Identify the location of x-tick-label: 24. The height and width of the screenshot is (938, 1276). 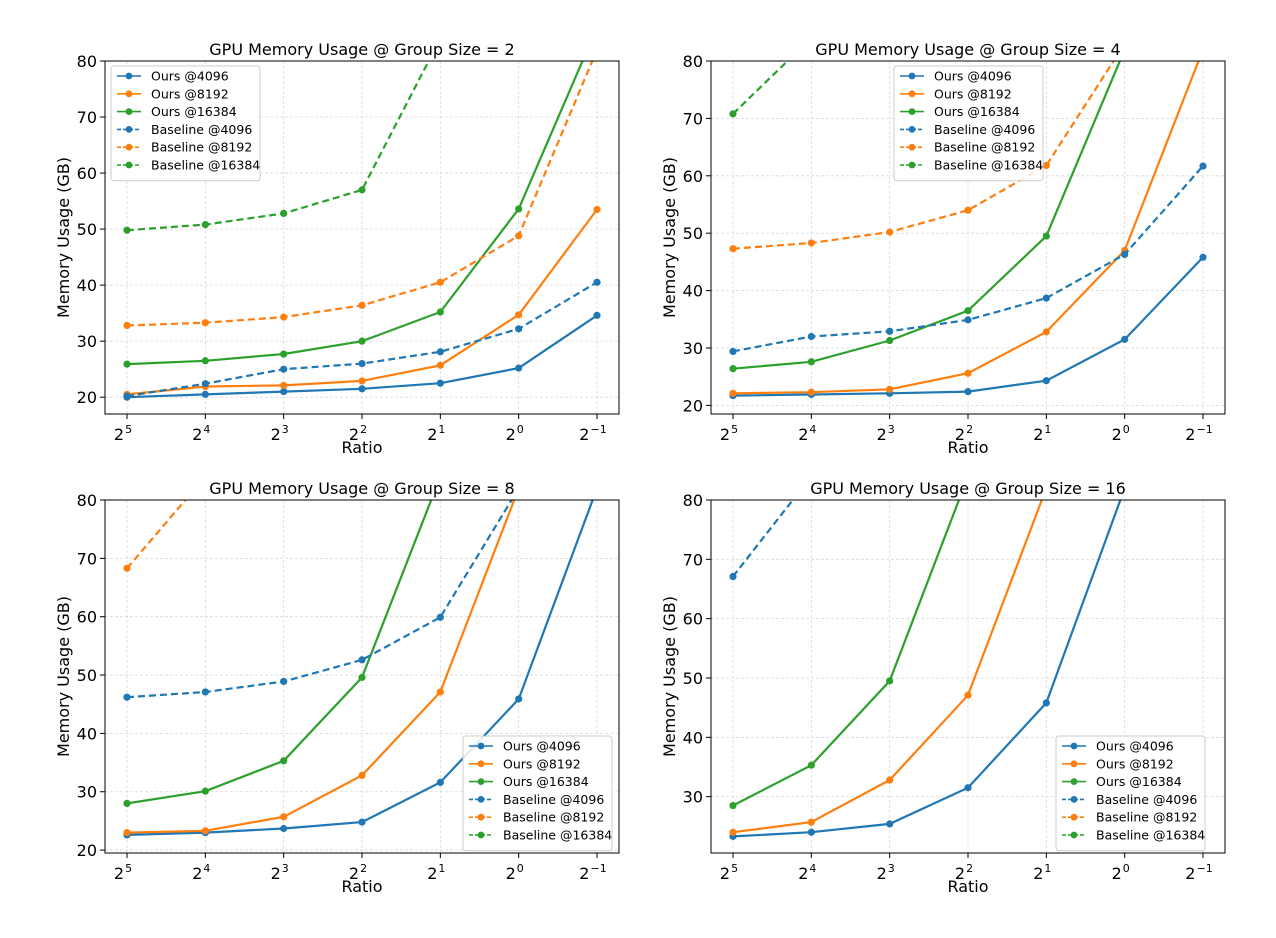
(201, 872).